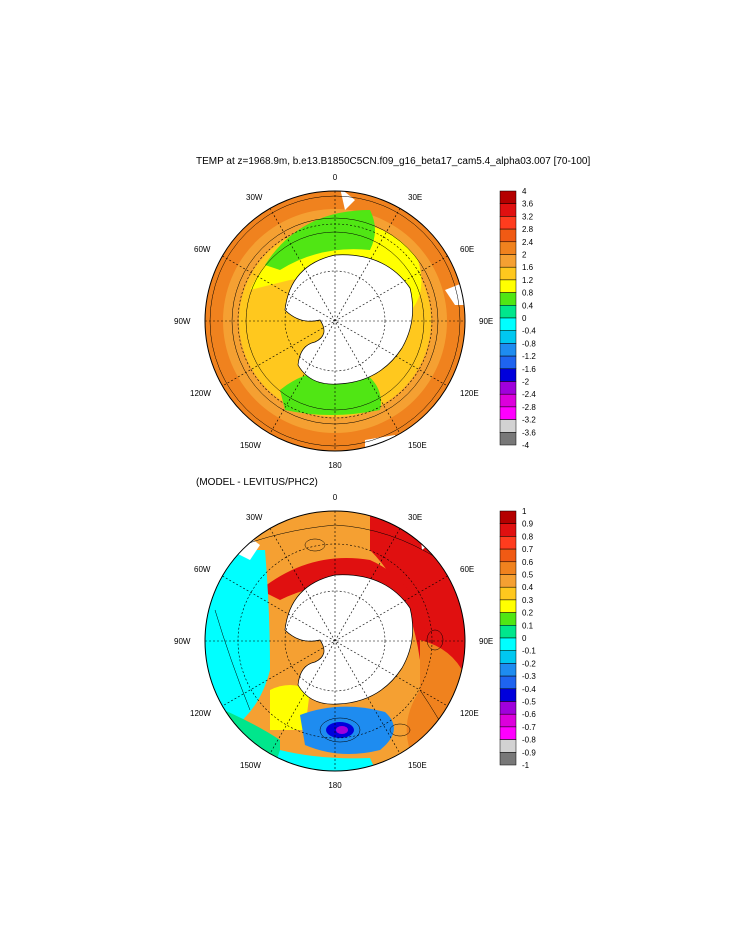 Image resolution: width=733 pixels, height=945 pixels. What do you see at coordinates (528, 587) in the screenshot?
I see `bottom-colorbar-label: 0.4` at bounding box center [528, 587].